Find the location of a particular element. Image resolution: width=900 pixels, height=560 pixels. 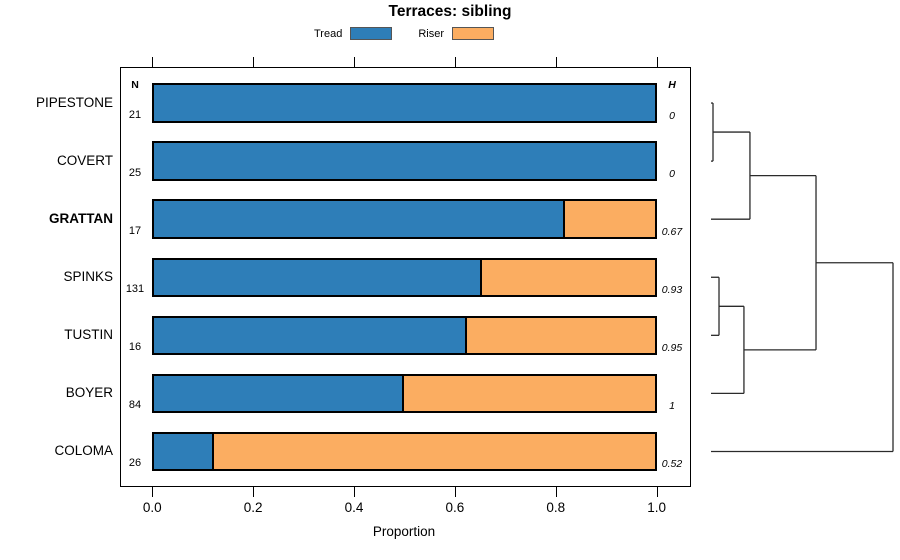

x-axis-tick-label: 0.4 is located at coordinates (354, 507).